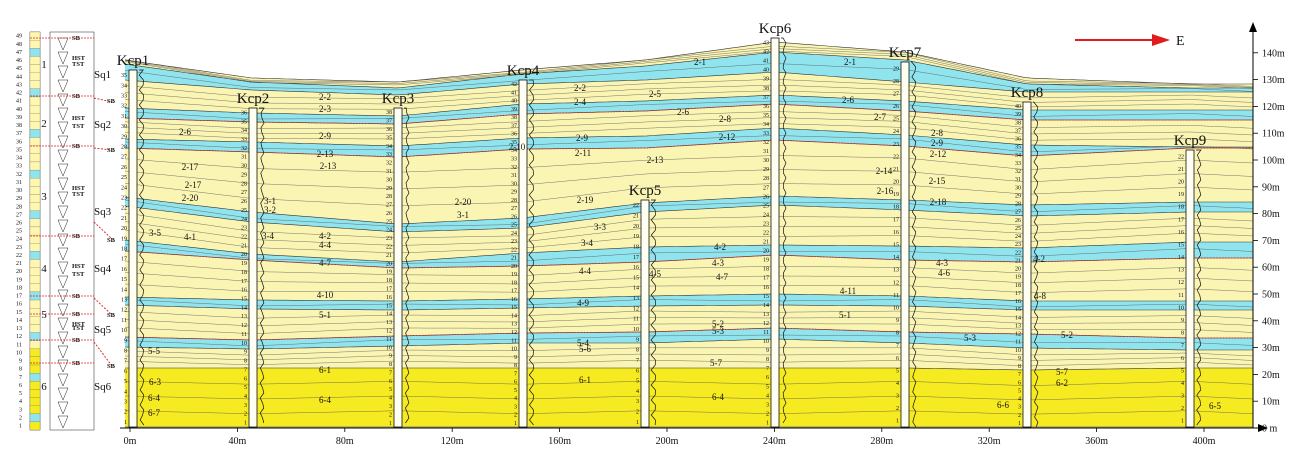 The width and height of the screenshot is (1295, 449). What do you see at coordinates (19, 232) in the screenshot?
I see `column-bed-number: 25` at bounding box center [19, 232].